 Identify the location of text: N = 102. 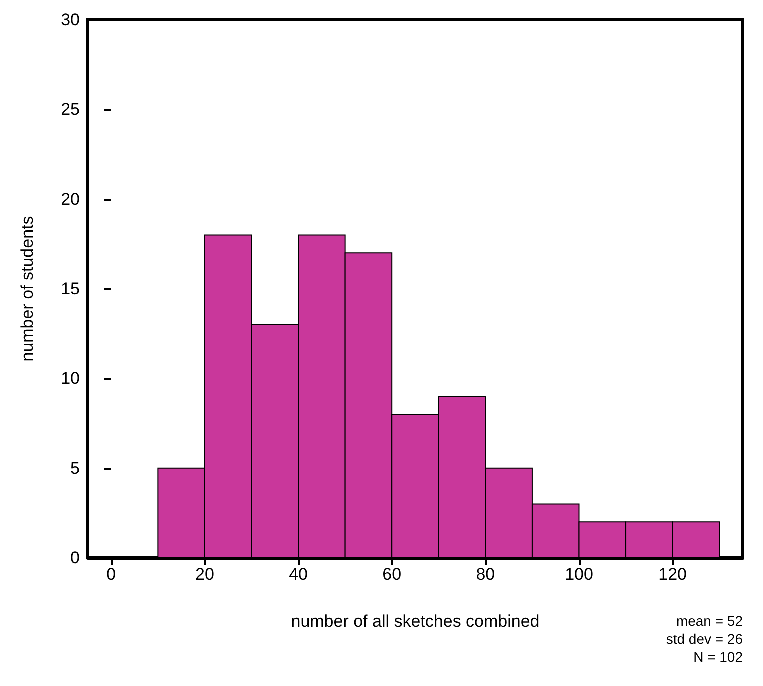
(719, 657).